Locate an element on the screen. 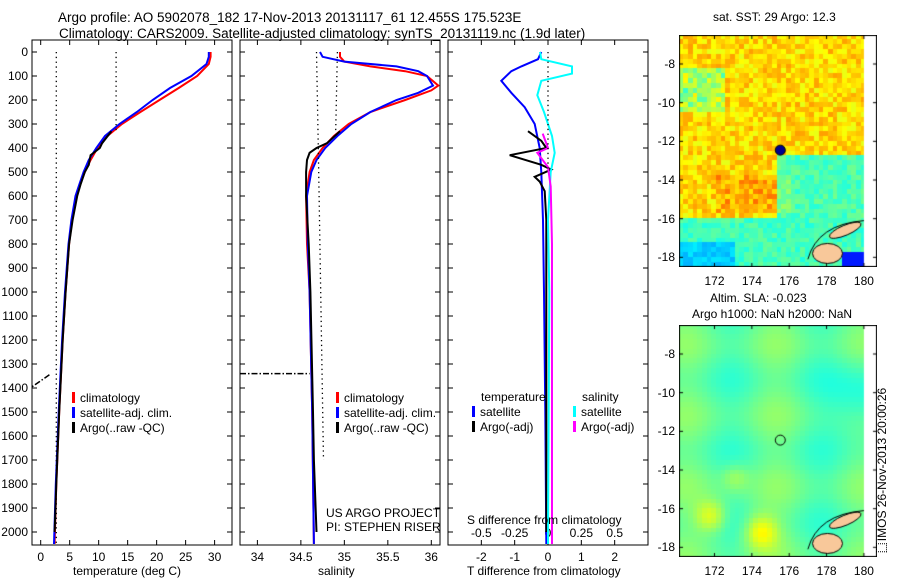 Image resolution: width=900 pixels, height=580 pixels. s-tick-label: -0.5 is located at coordinates (481, 533).